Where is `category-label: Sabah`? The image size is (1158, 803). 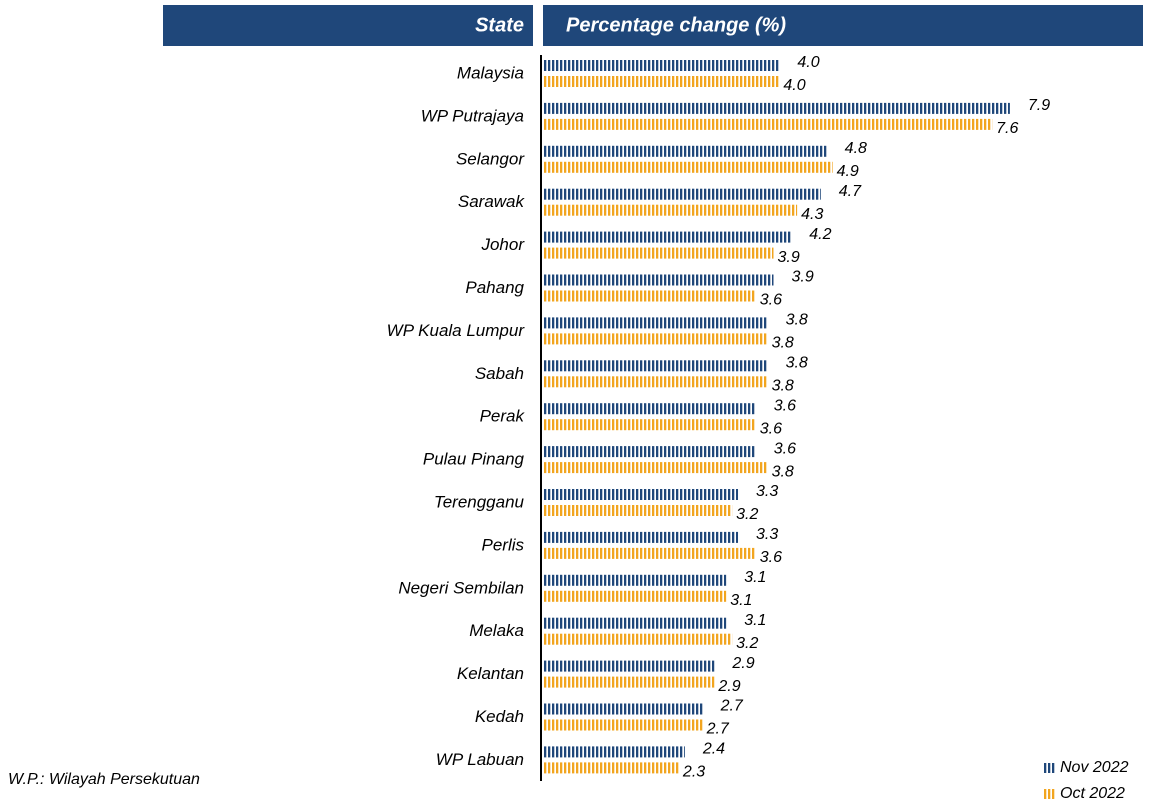
category-label: Sabah is located at coordinates (499, 373).